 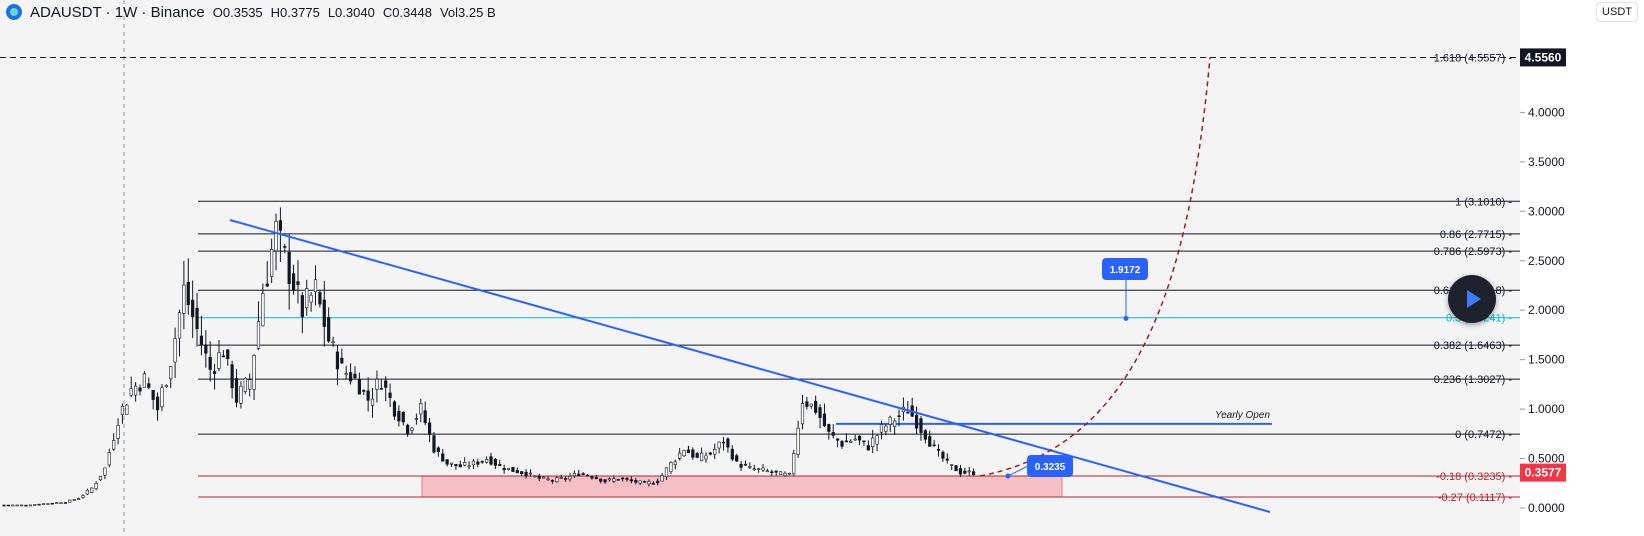 What do you see at coordinates (1018, 471) in the screenshot?
I see `callout-2-leader` at bounding box center [1018, 471].